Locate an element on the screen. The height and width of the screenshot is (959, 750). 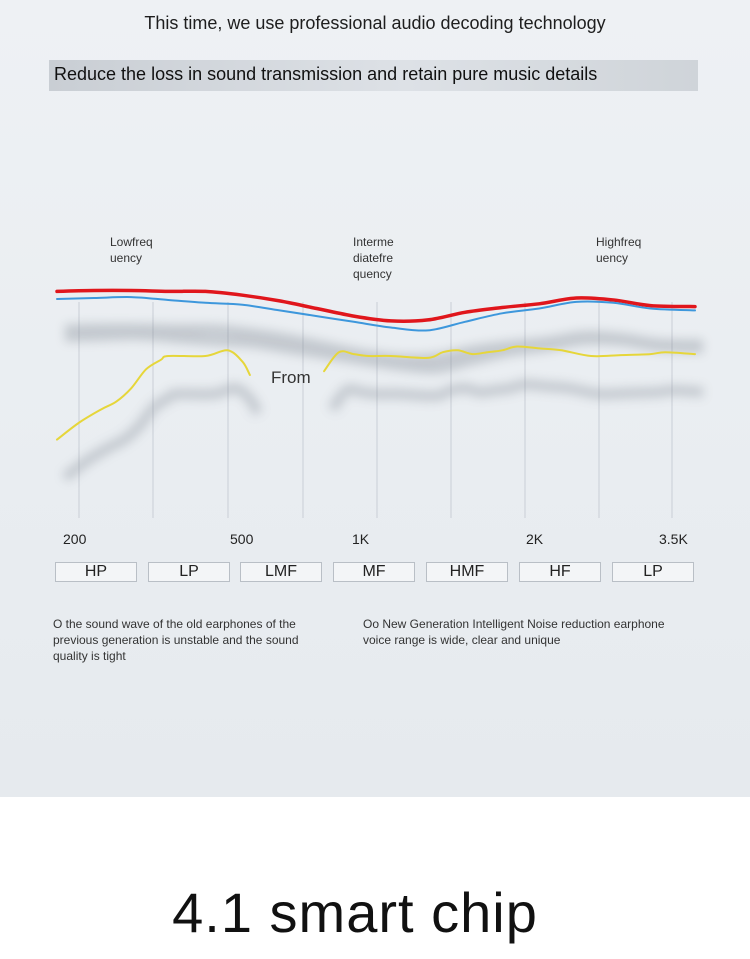
footer-title: 4.1 smart chip is located at coordinates (355, 912).